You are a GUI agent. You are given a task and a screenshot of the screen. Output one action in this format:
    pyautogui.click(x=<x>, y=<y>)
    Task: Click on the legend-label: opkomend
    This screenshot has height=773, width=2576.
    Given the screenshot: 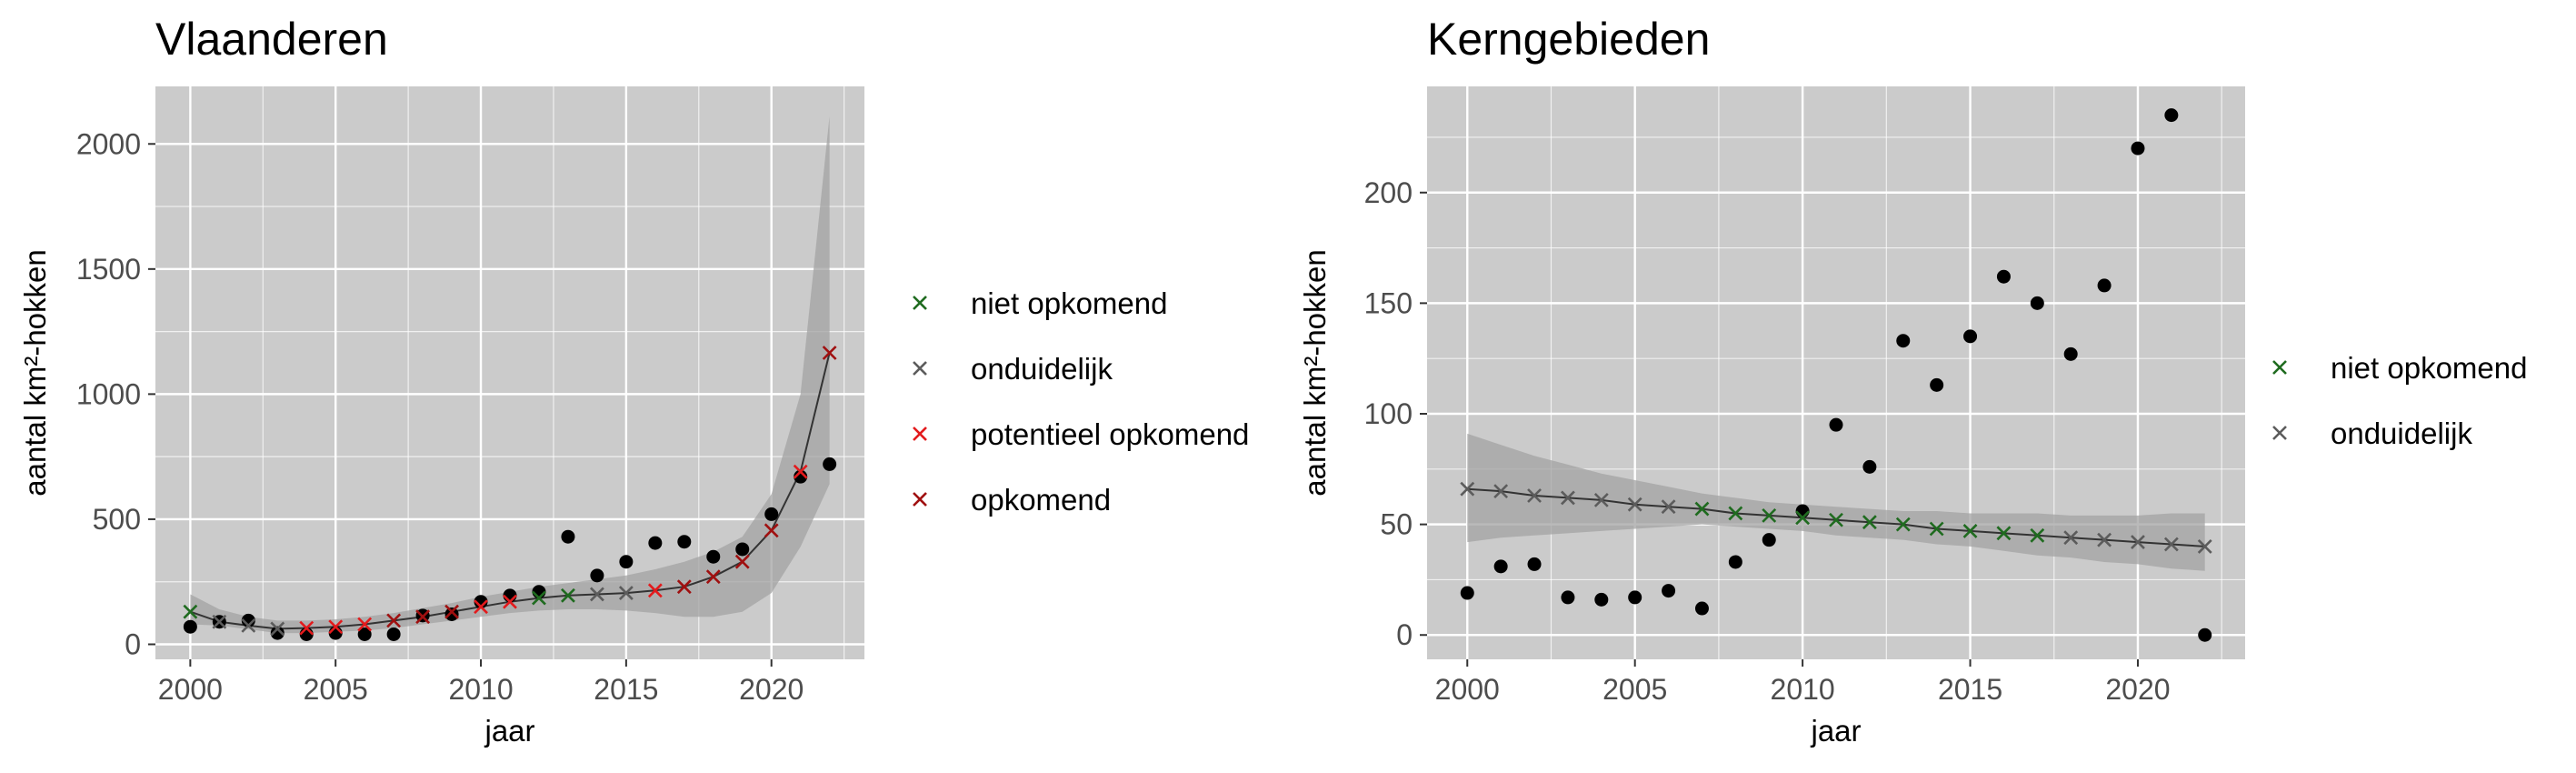 What is the action you would take?
    pyautogui.click(x=1041, y=500)
    